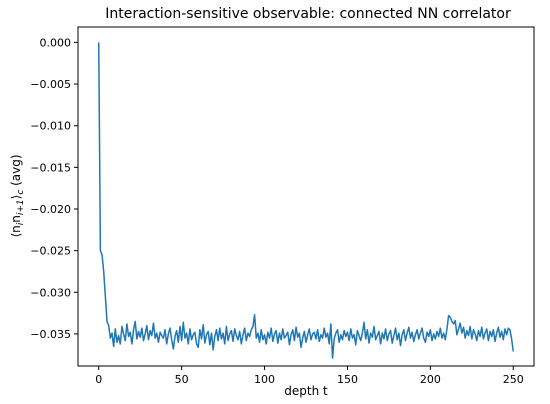 The width and height of the screenshot is (550, 404). What do you see at coordinates (50, 209) in the screenshot?
I see `y-tick-label: −0.020` at bounding box center [50, 209].